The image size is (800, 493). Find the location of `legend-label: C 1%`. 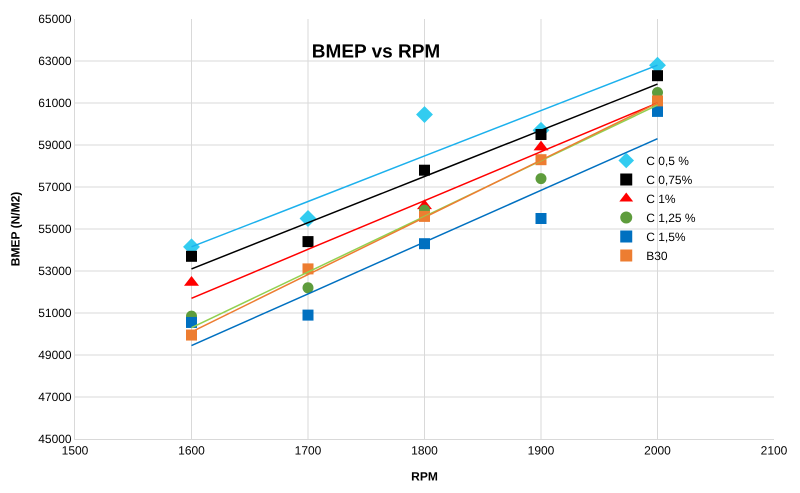

legend-label: C 1% is located at coordinates (661, 199).